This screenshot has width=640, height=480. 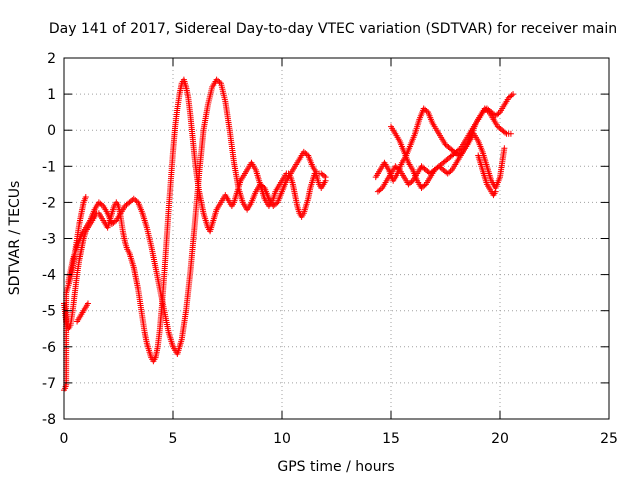 I want to click on y-tick-label: 2, so click(x=51, y=59).